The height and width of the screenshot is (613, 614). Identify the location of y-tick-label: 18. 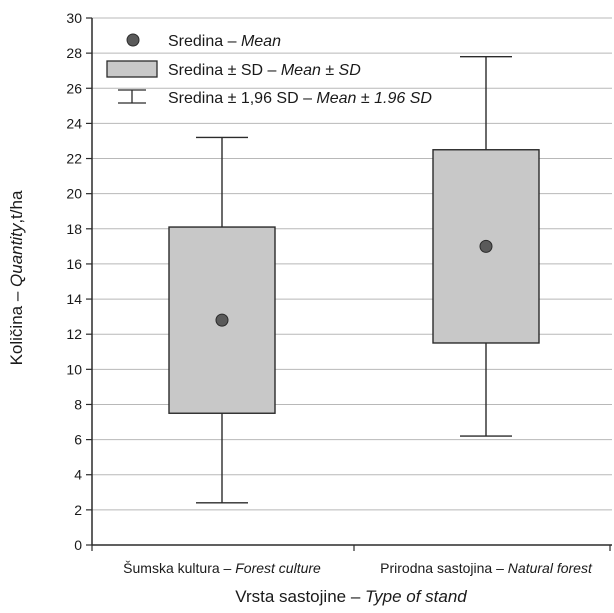
(74, 229).